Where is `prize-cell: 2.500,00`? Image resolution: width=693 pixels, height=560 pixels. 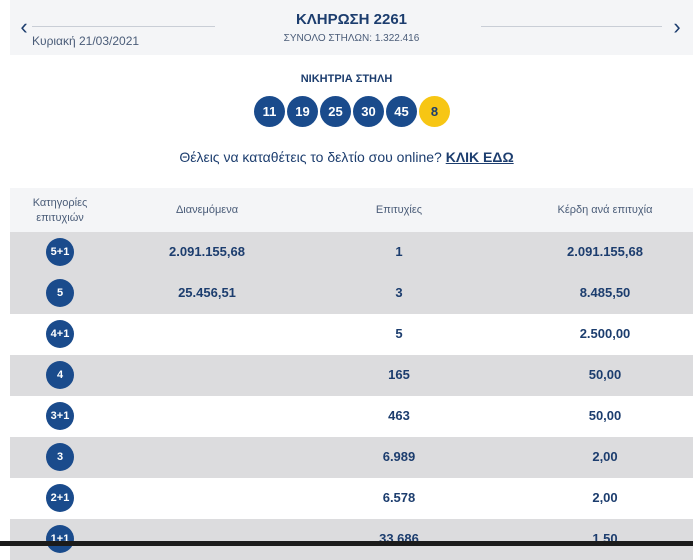
prize-cell: 2.500,00 is located at coordinates (605, 333).